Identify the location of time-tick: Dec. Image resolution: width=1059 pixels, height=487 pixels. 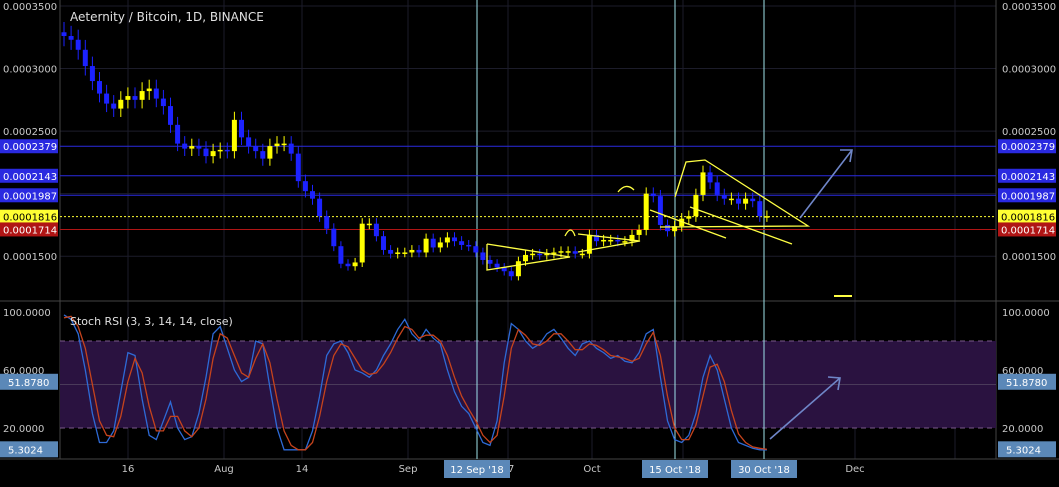
(854, 469).